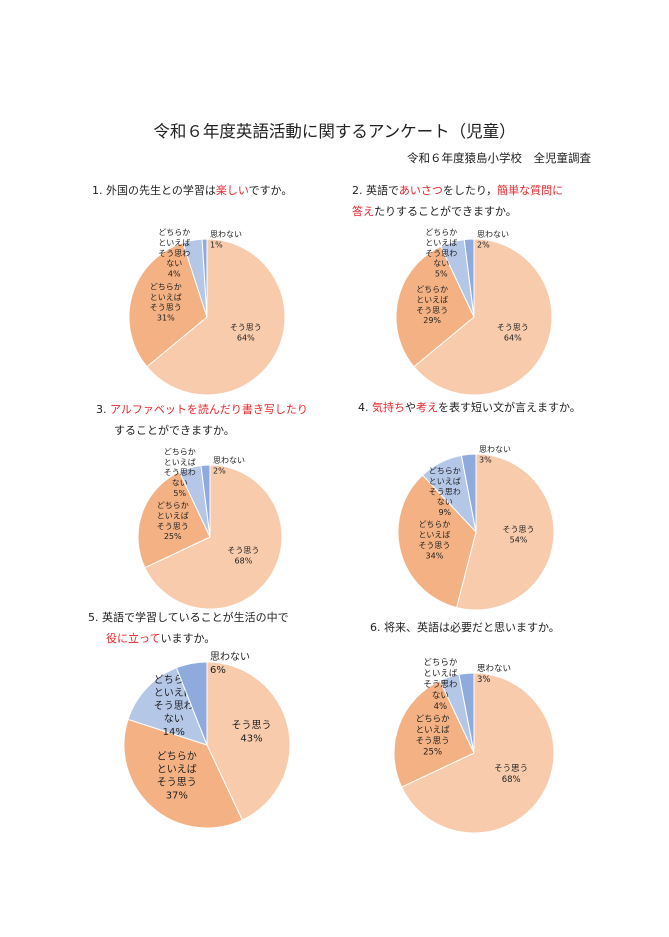 The height and width of the screenshot is (937, 669). Describe the element at coordinates (174, 732) in the screenshot. I see `label-line: 14%` at that location.